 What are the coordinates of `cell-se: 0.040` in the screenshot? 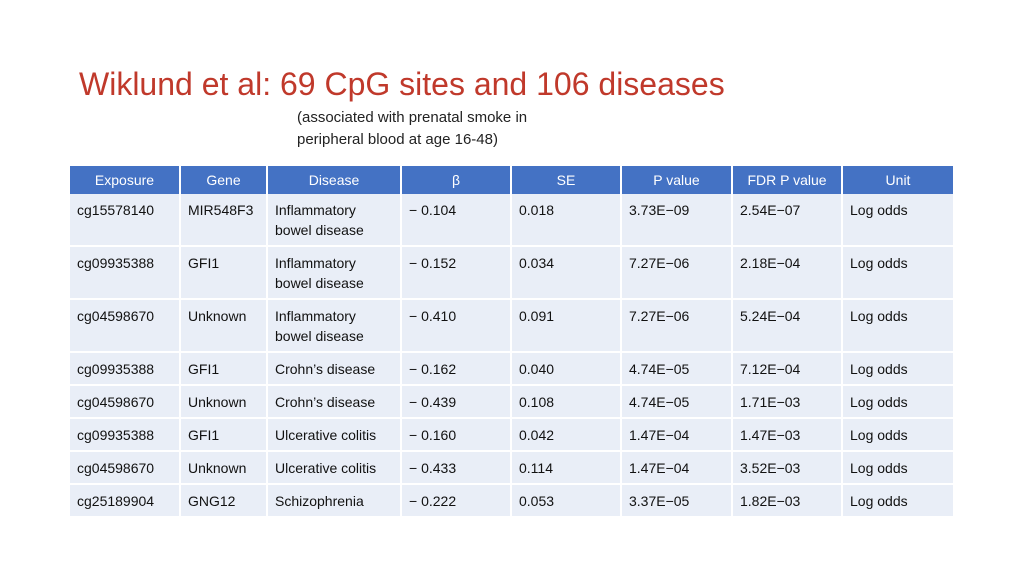 It's located at (566, 369).